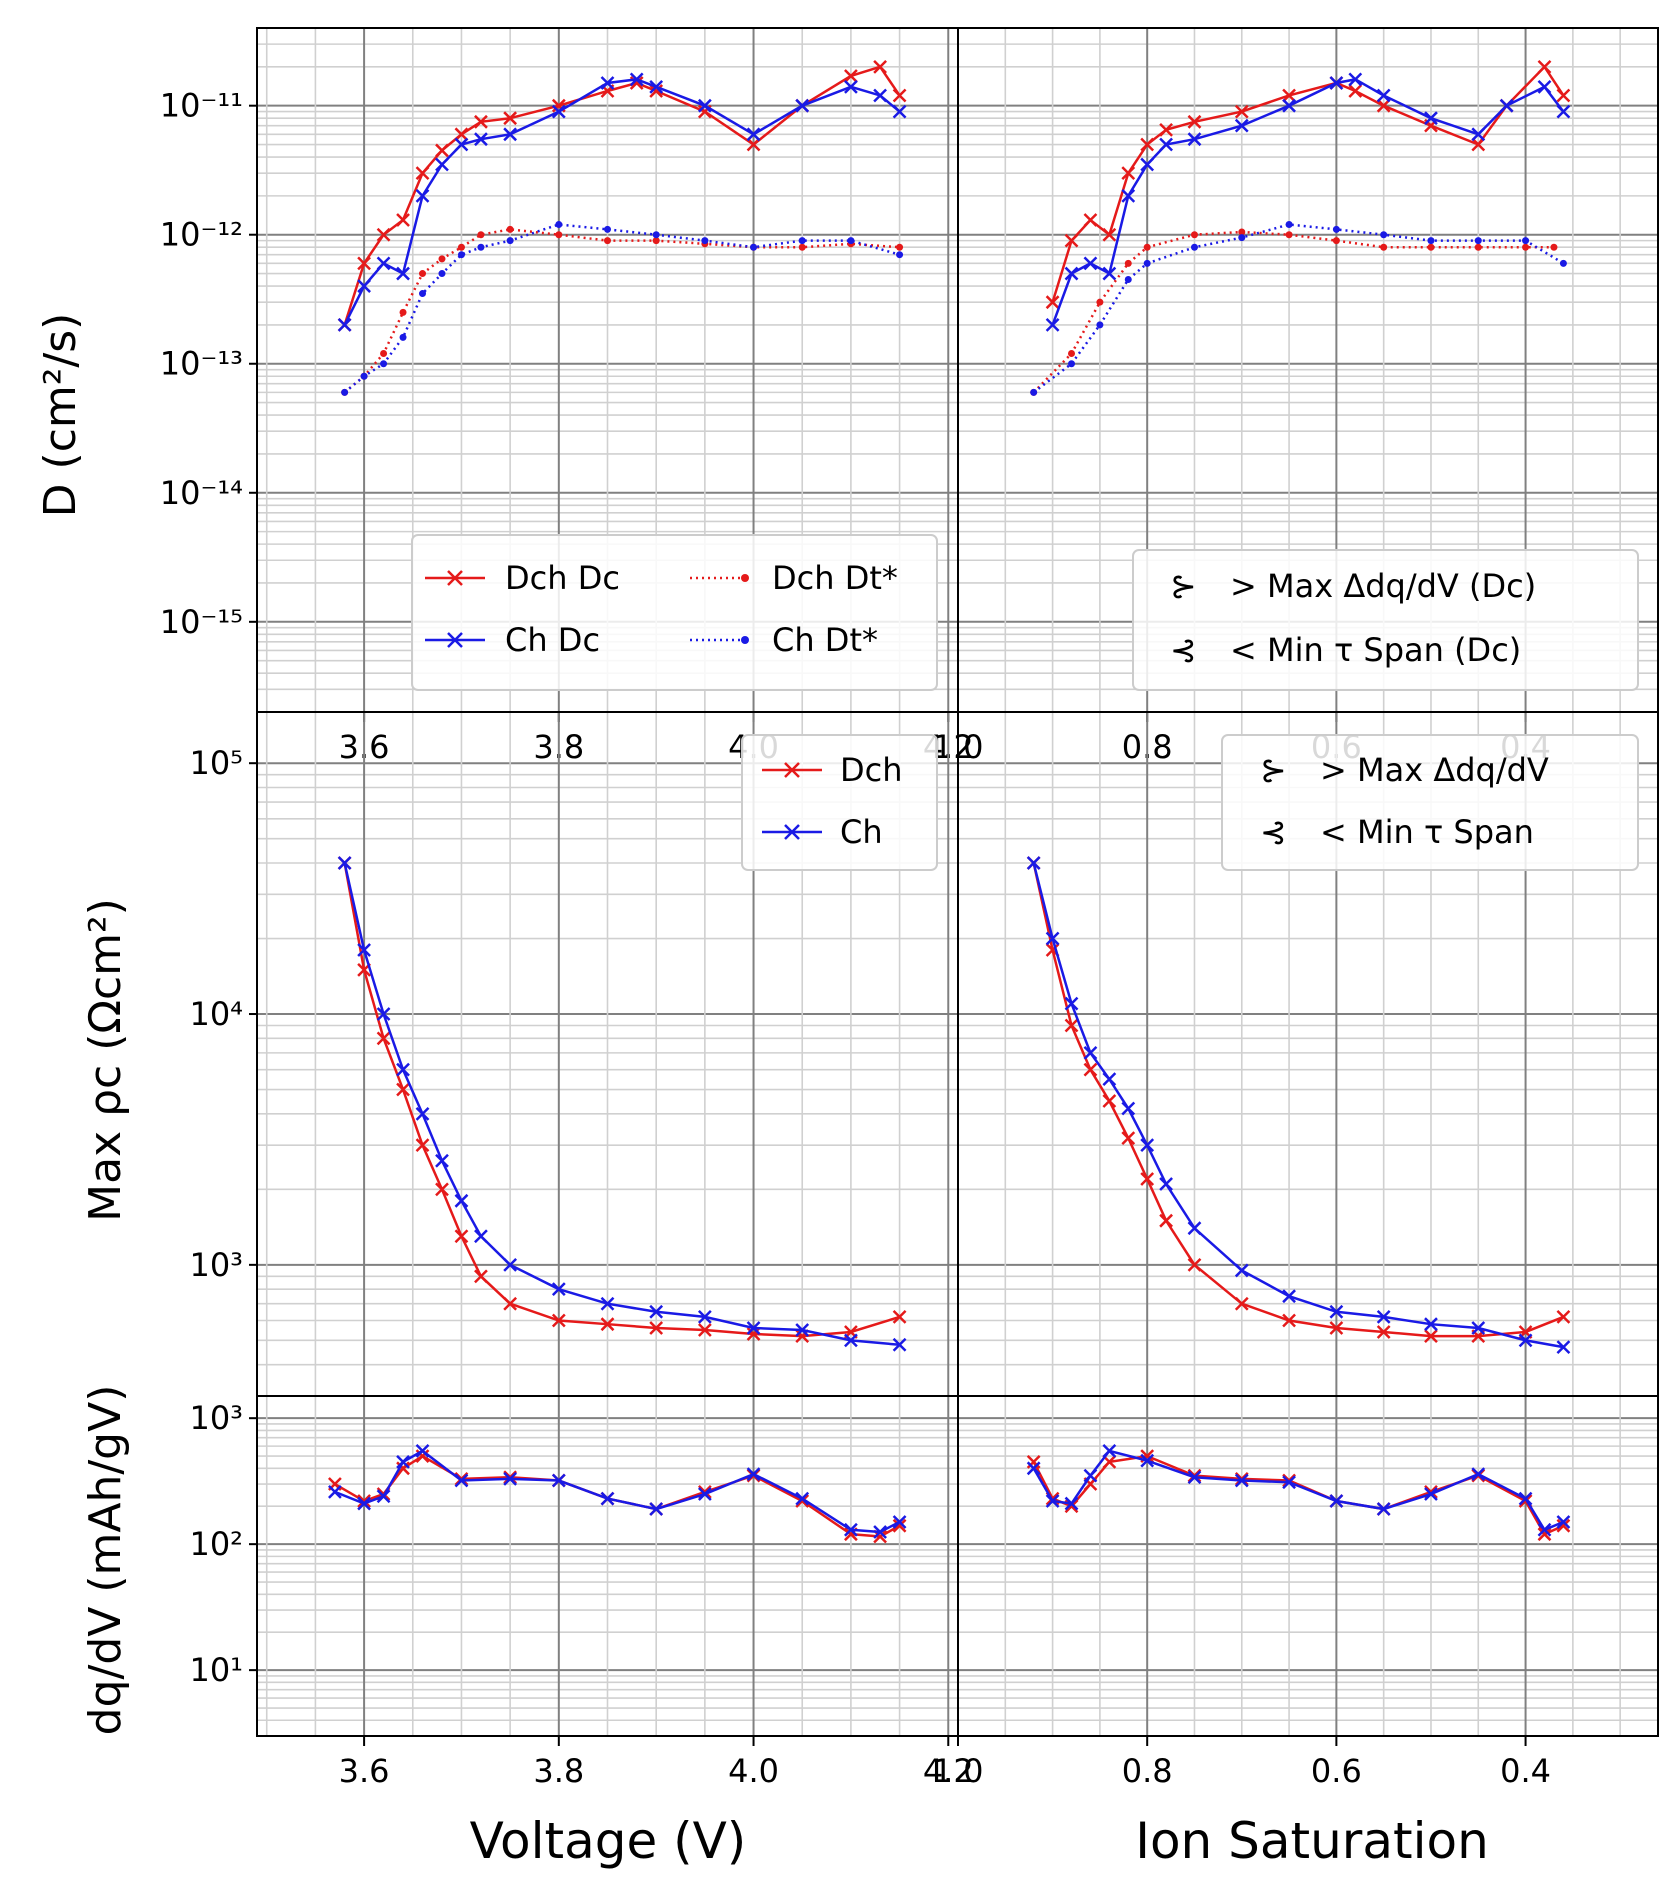  What do you see at coordinates (1183, 650) in the screenshot?
I see `legend-marker: ⊰` at bounding box center [1183, 650].